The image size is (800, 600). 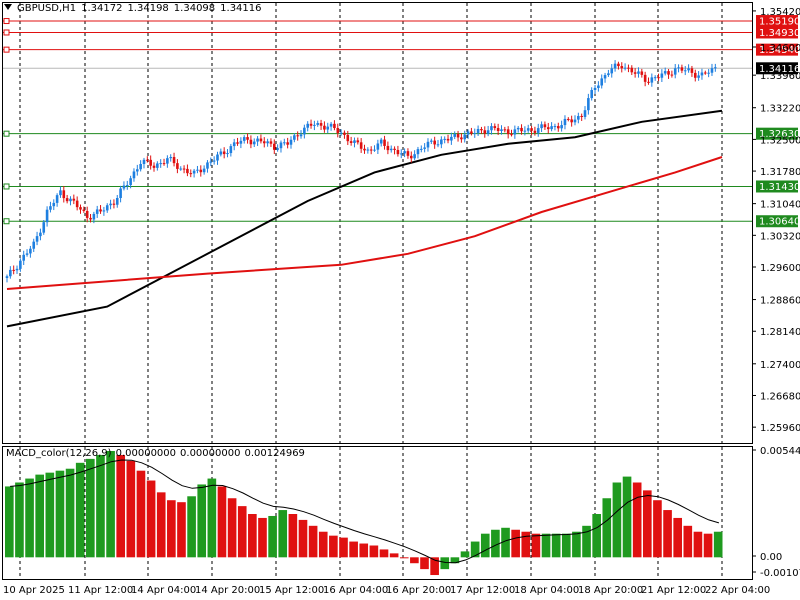 I want to click on symbol-label: GBPUSD,H1, so click(x=47, y=8).